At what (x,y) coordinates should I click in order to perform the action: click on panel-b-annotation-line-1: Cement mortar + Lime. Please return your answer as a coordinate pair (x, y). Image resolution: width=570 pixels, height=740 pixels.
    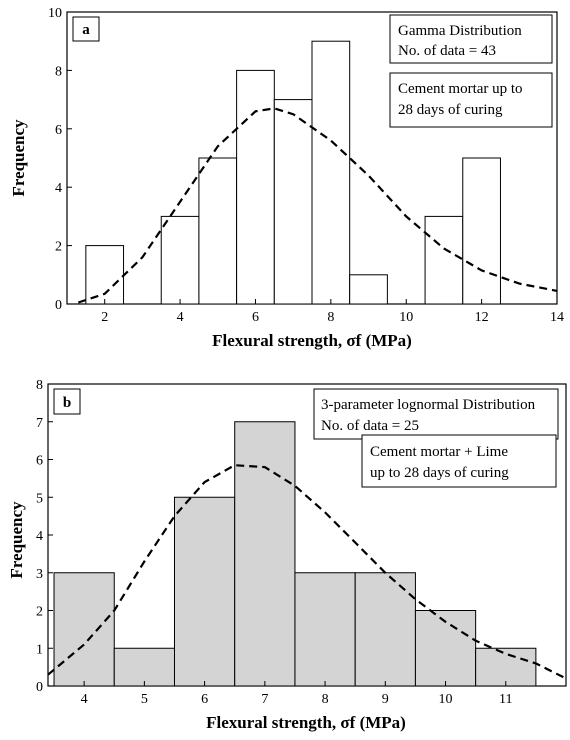
    Looking at the image, I should click on (439, 452).